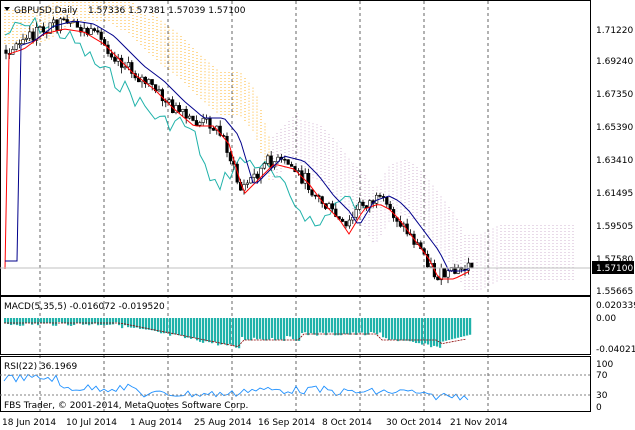 This screenshot has width=635, height=430. Describe the element at coordinates (7, 9) in the screenshot. I see `dropdown-triangle-icon` at that location.